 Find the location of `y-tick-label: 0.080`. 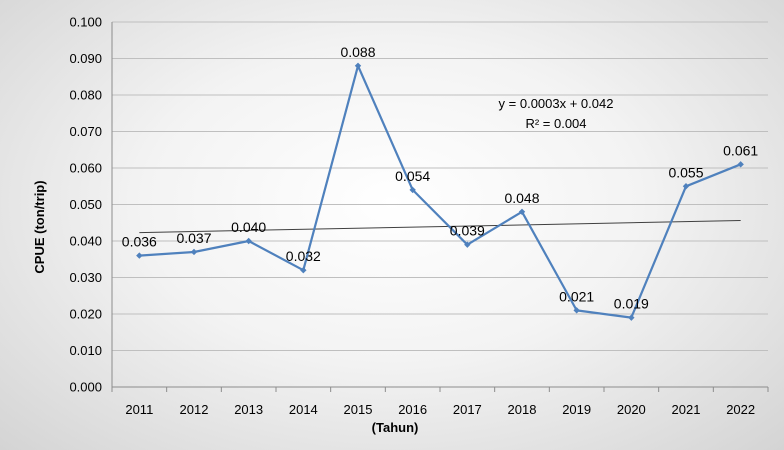

y-tick-label: 0.080 is located at coordinates (85, 95).